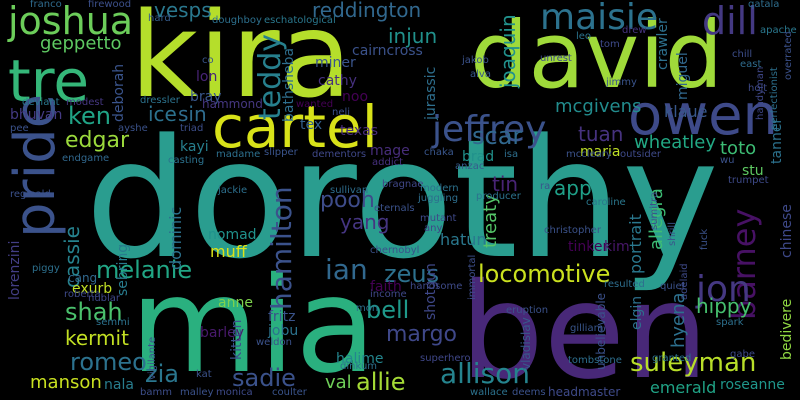 This screenshot has width=800, height=400. What do you see at coordinates (235, 303) in the screenshot?
I see `word-anne: anne` at bounding box center [235, 303].